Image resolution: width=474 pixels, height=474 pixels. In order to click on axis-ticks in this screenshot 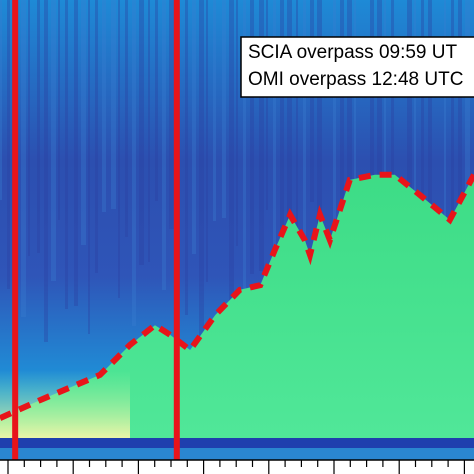, I will do `click(236, 467)`.